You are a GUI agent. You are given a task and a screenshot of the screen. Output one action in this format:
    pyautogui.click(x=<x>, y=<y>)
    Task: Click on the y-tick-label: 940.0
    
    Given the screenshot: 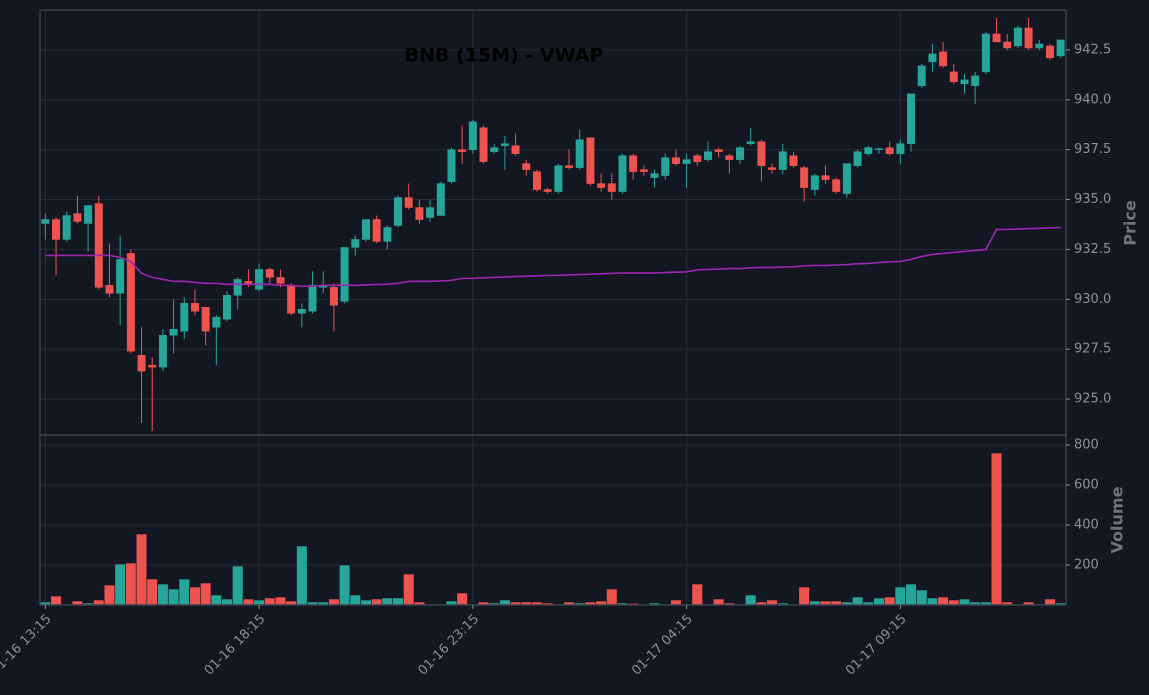 What is the action you would take?
    pyautogui.click(x=1092, y=99)
    